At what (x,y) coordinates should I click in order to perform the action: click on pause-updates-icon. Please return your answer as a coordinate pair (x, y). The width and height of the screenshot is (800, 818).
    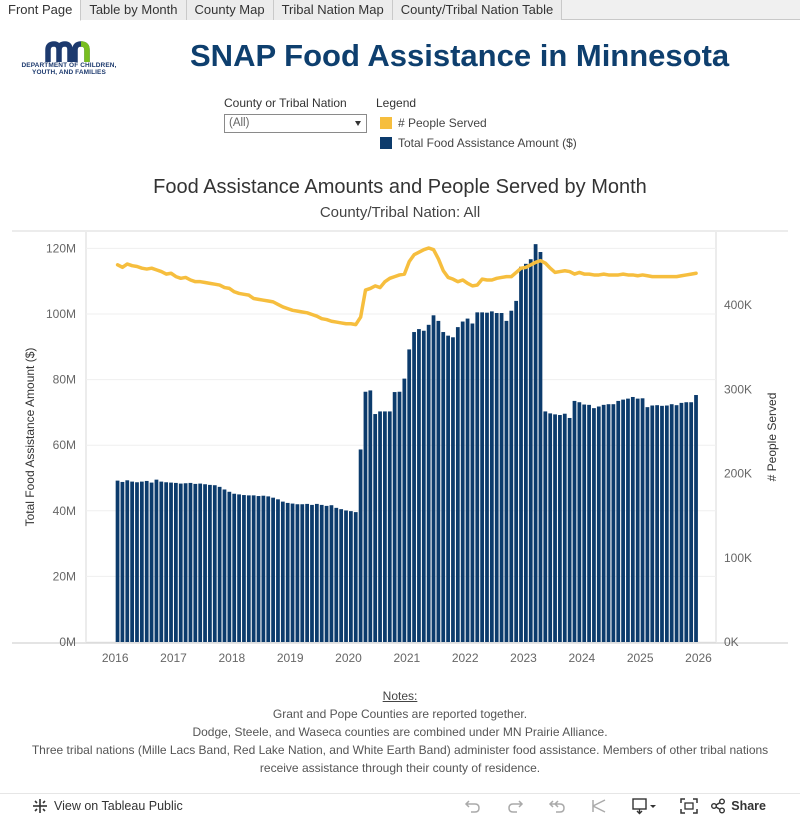
    Looking at the image, I should click on (599, 806).